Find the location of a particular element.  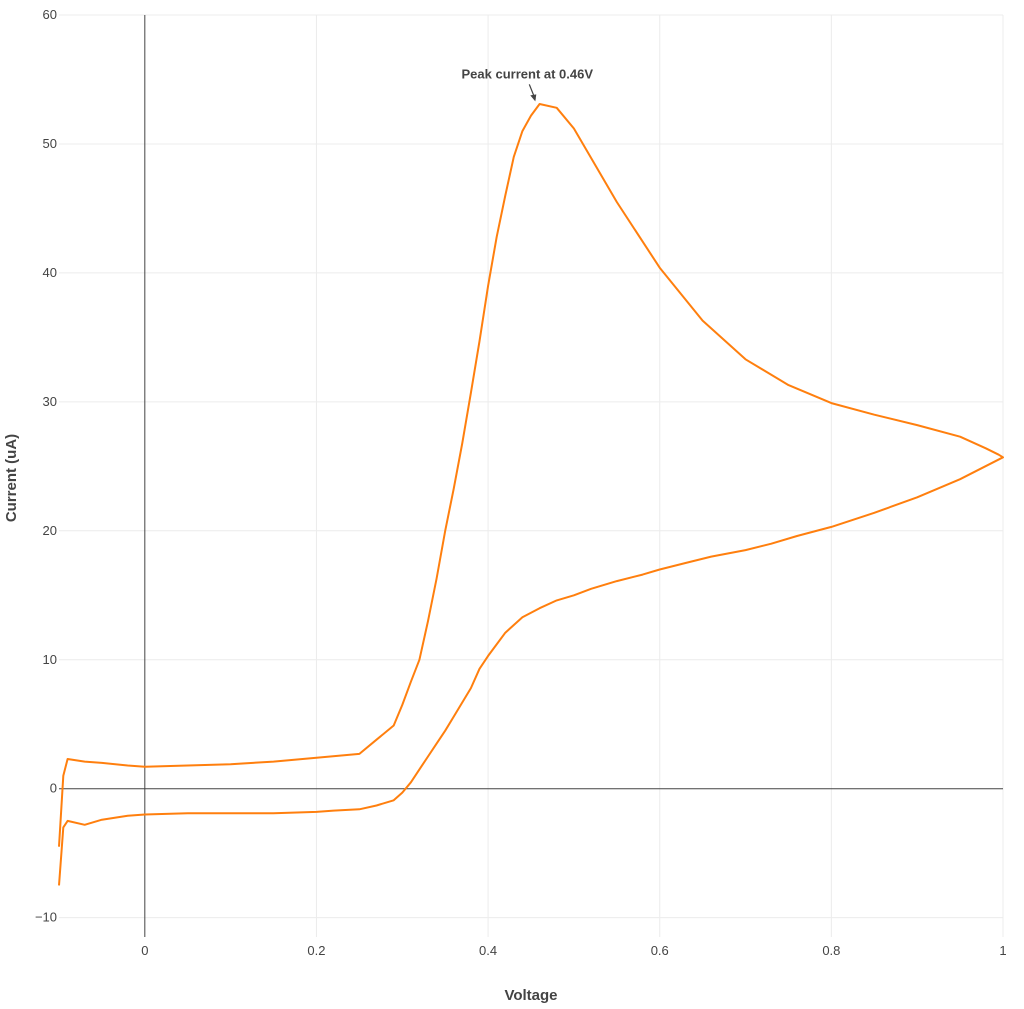

y-axis-title: Current (uA) is located at coordinates (11, 478).